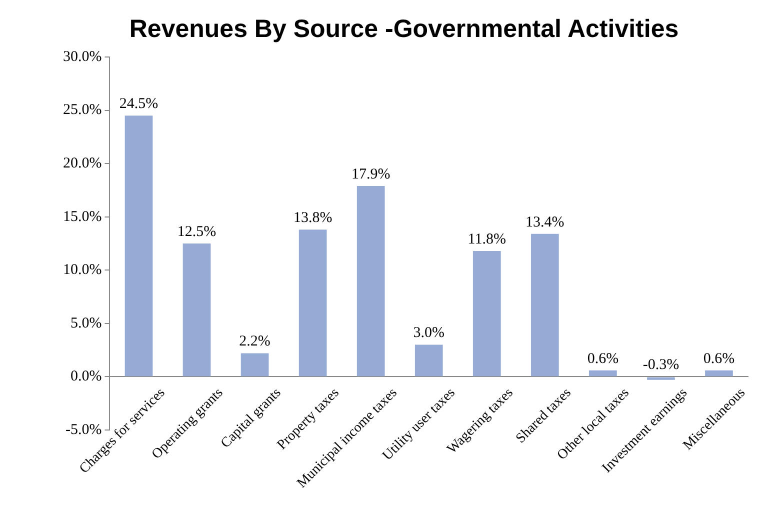  I want to click on y-tick-label: 0.0%, so click(86, 376).